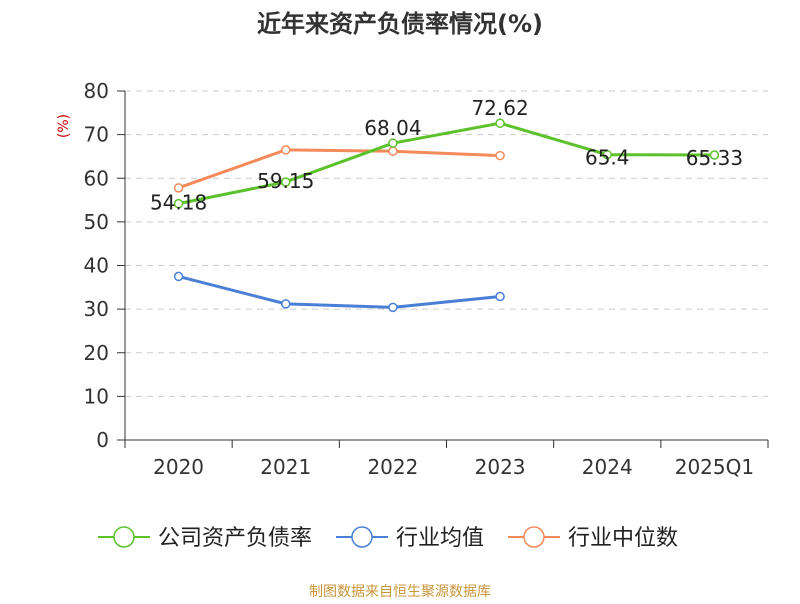 The height and width of the screenshot is (604, 800). Describe the element at coordinates (96, 91) in the screenshot. I see `y-tick-label: 80` at that location.